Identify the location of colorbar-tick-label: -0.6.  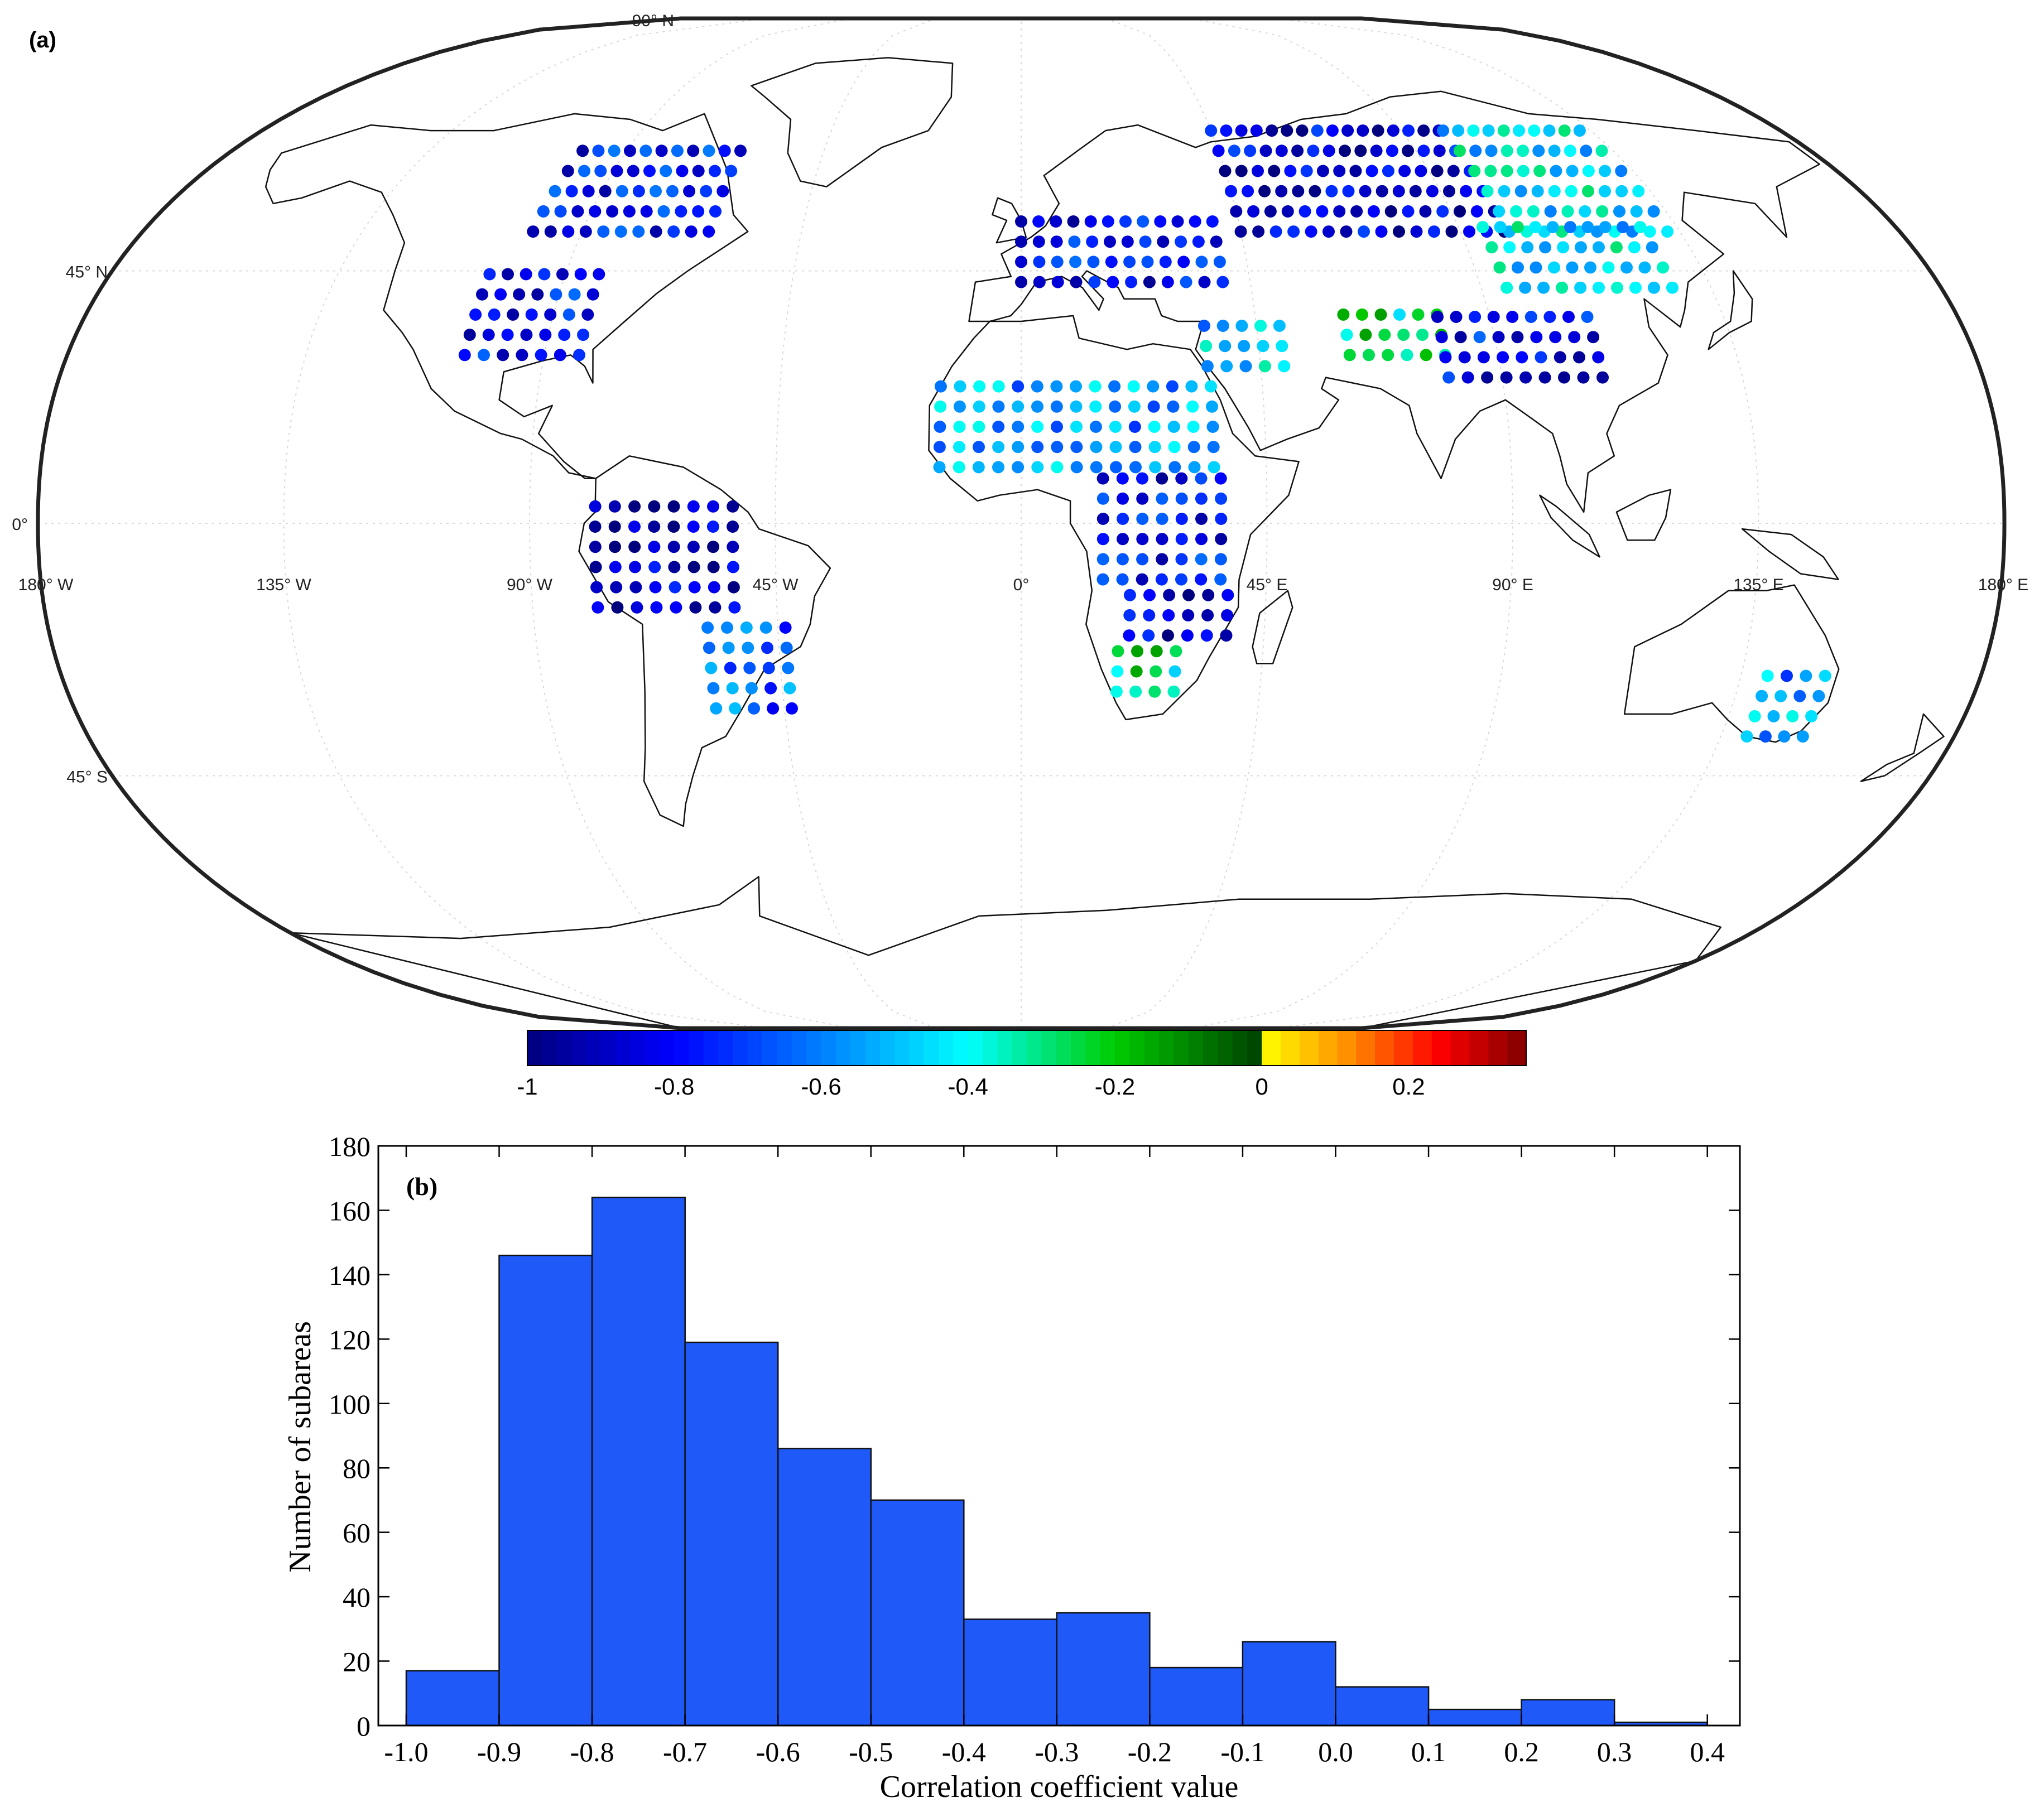
(821, 1086).